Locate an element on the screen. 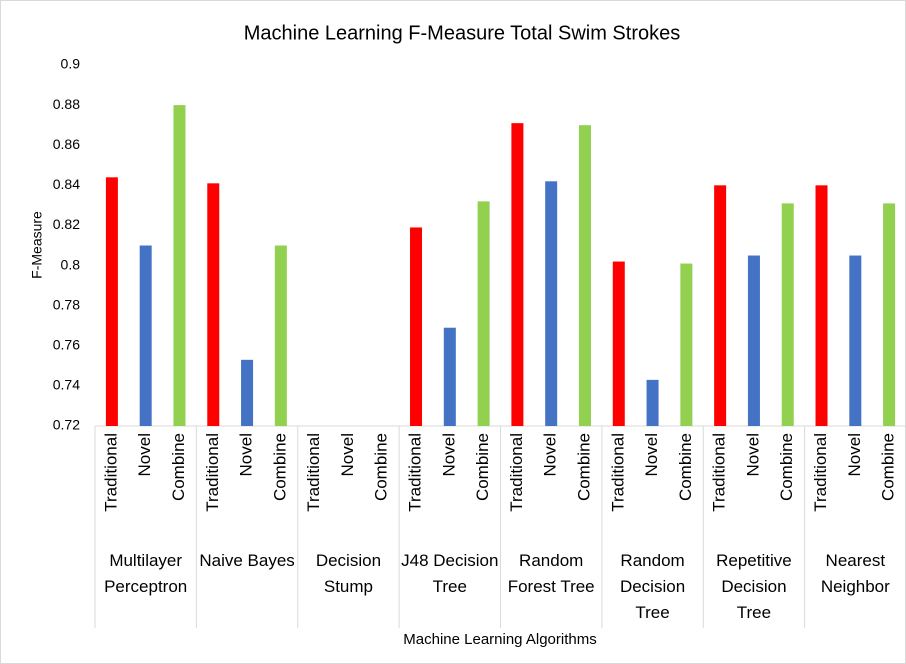 The height and width of the screenshot is (664, 906). x-tick-label: Random Forest Tree is located at coordinates (551, 573).